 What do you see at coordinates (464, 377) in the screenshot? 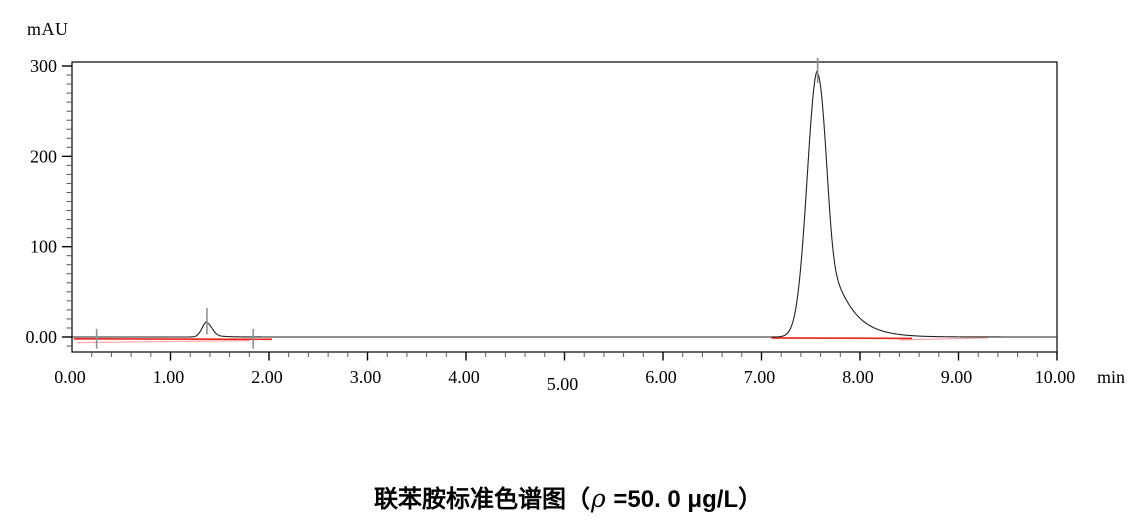
I see `x-tick-label: 4.00` at bounding box center [464, 377].